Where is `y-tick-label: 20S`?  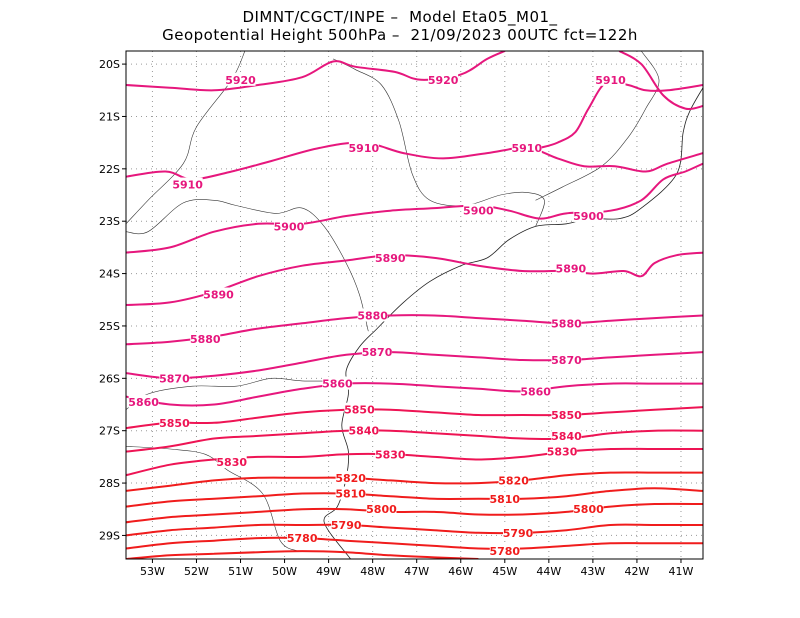
y-tick-label: 20S is located at coordinates (109, 64).